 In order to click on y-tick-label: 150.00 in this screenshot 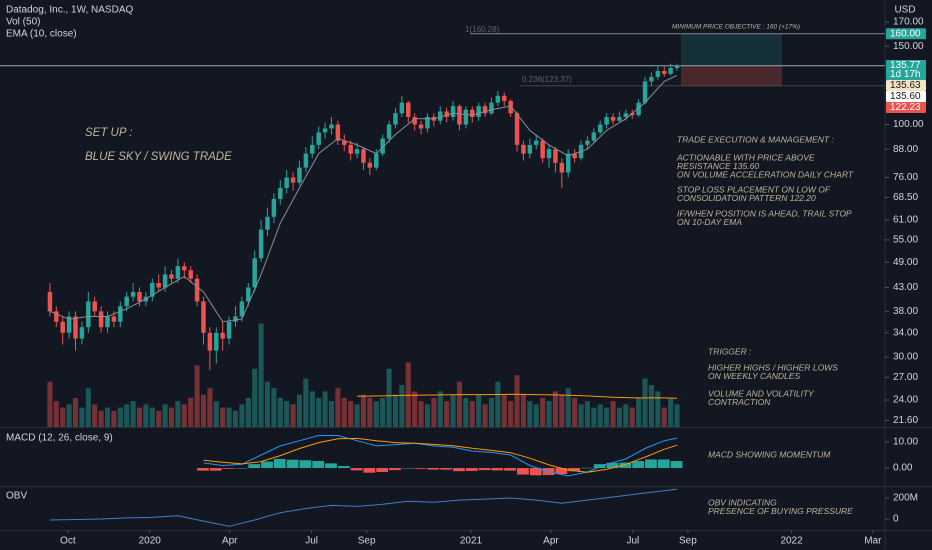, I will do `click(908, 46)`.